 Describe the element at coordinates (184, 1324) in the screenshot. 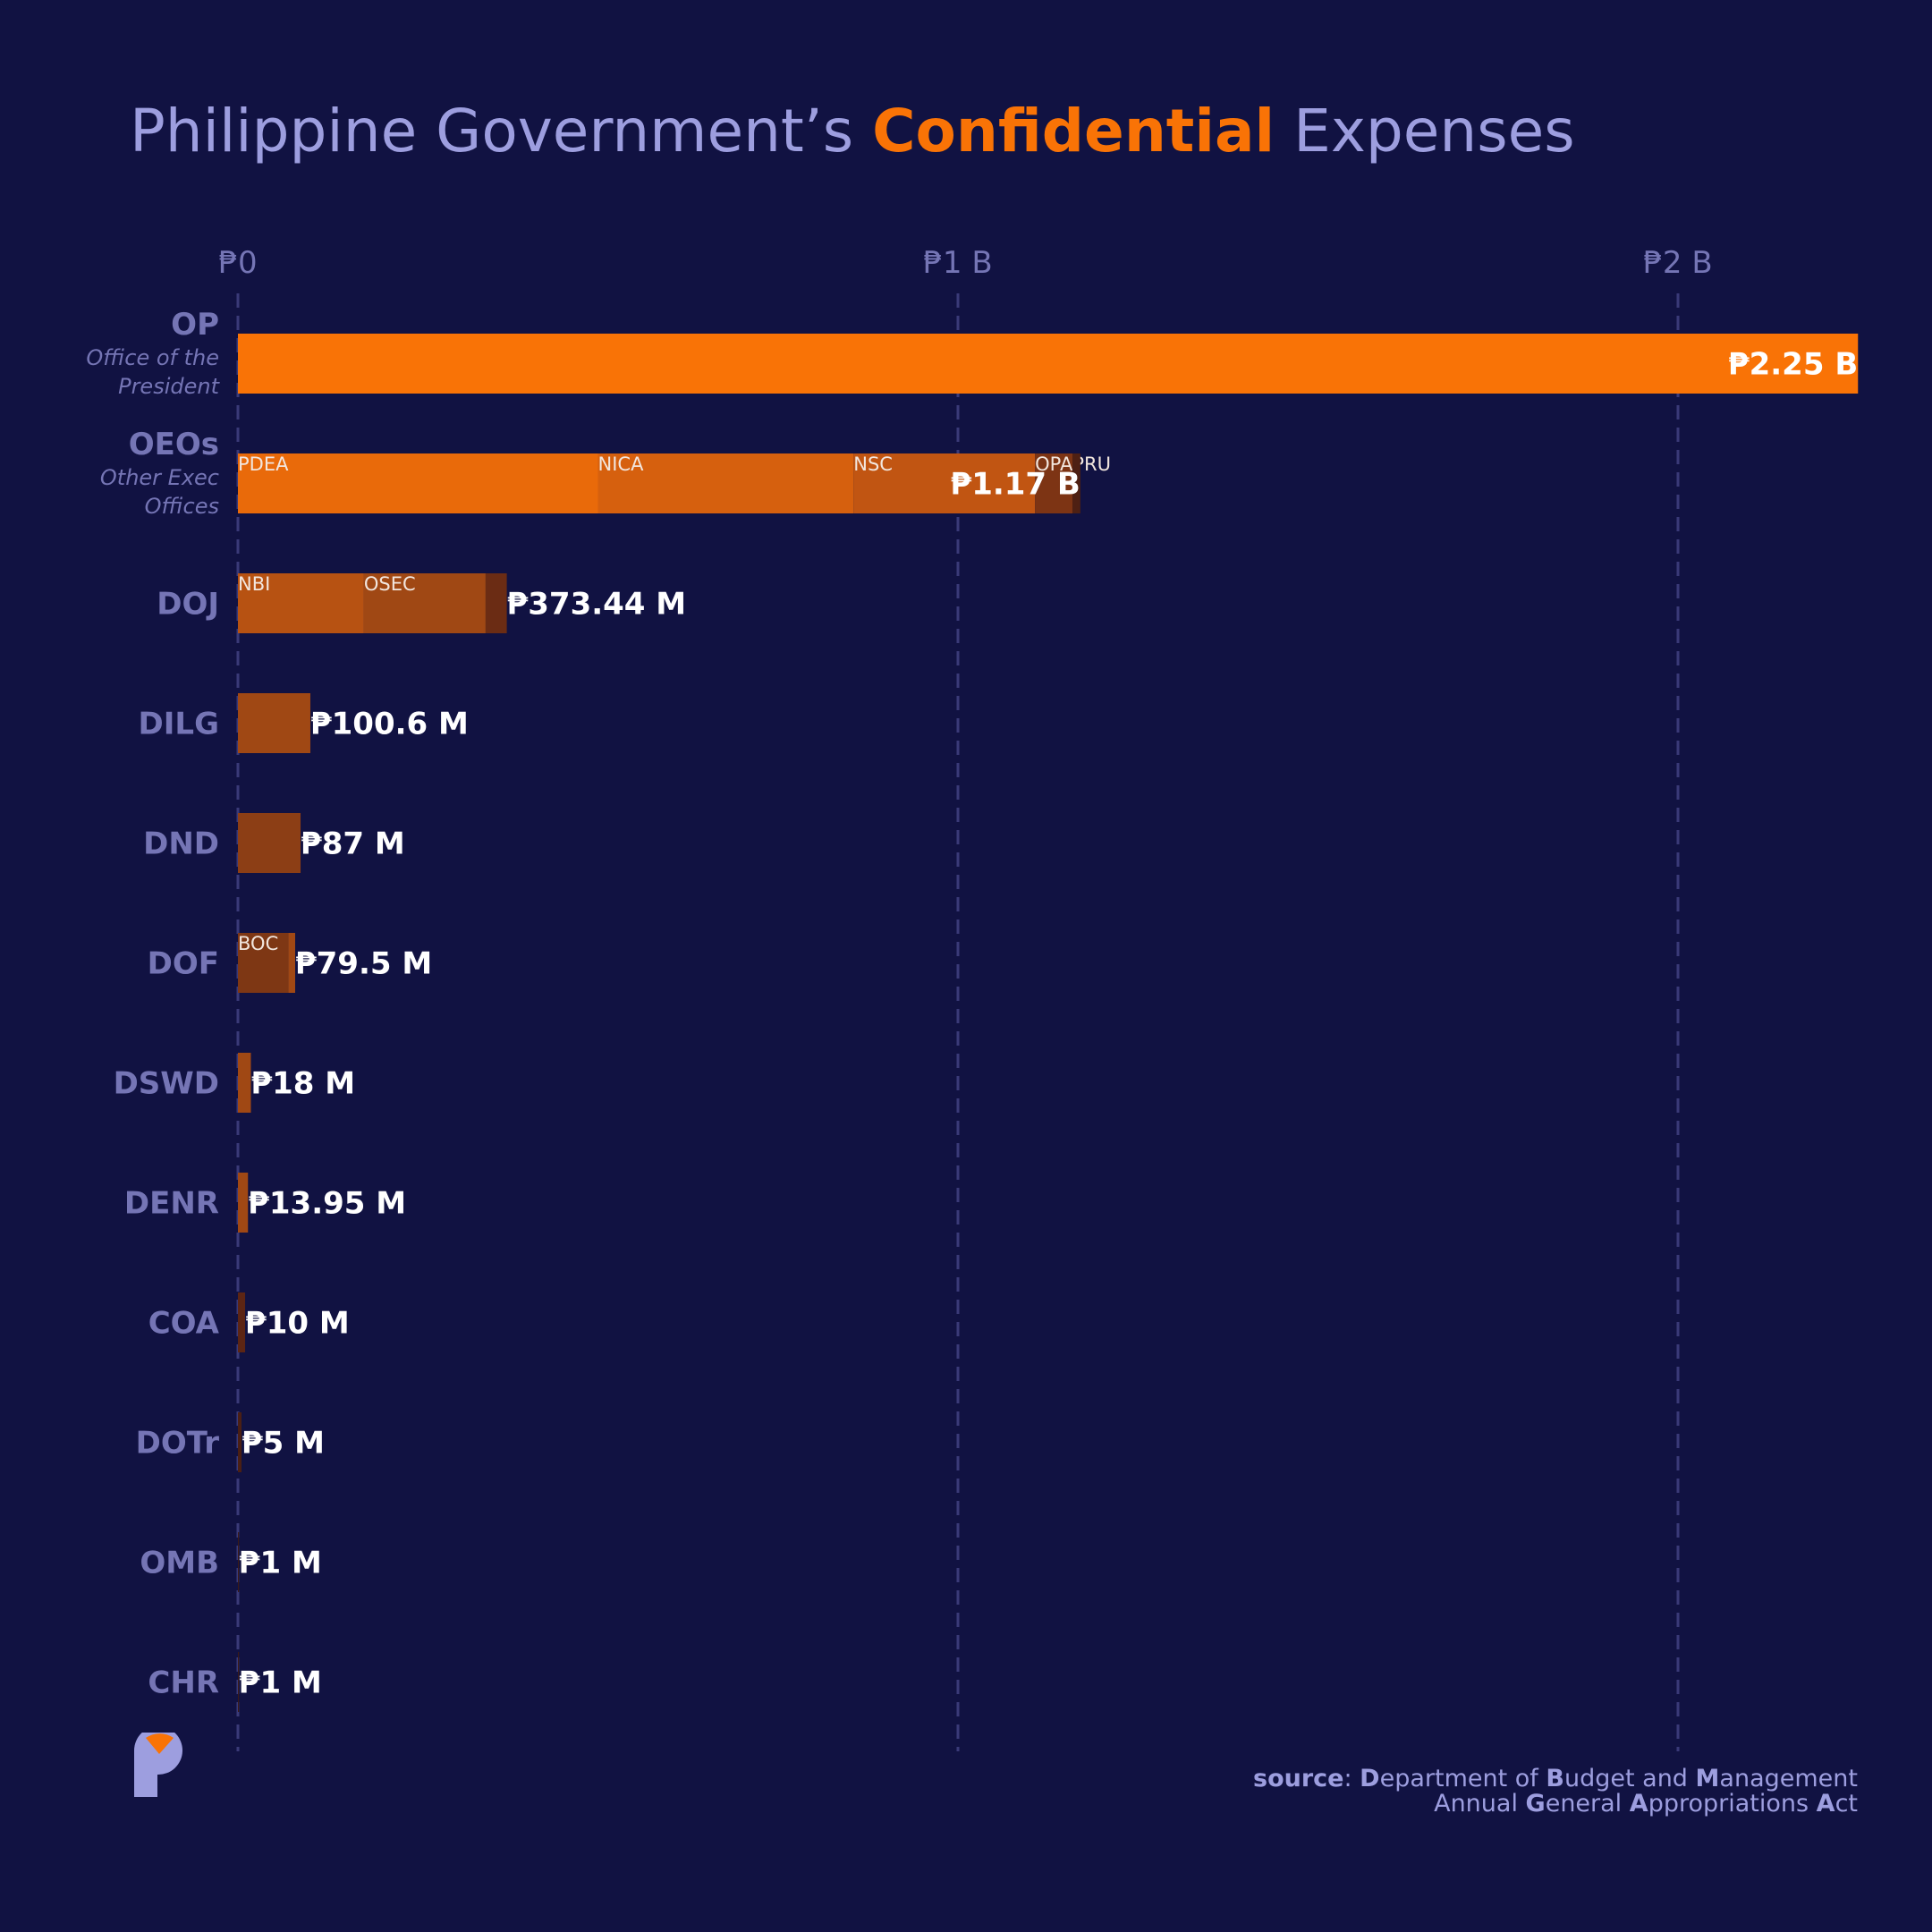

I see `category-label: COA` at that location.